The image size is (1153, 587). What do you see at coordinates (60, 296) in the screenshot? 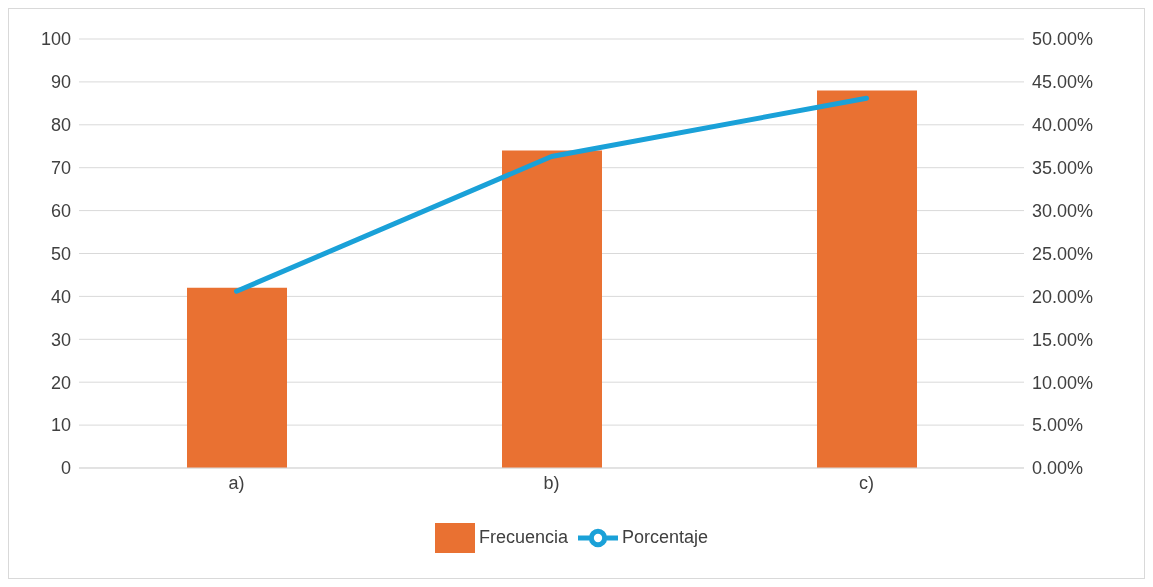
I see `y-tick-label: 40` at bounding box center [60, 296].